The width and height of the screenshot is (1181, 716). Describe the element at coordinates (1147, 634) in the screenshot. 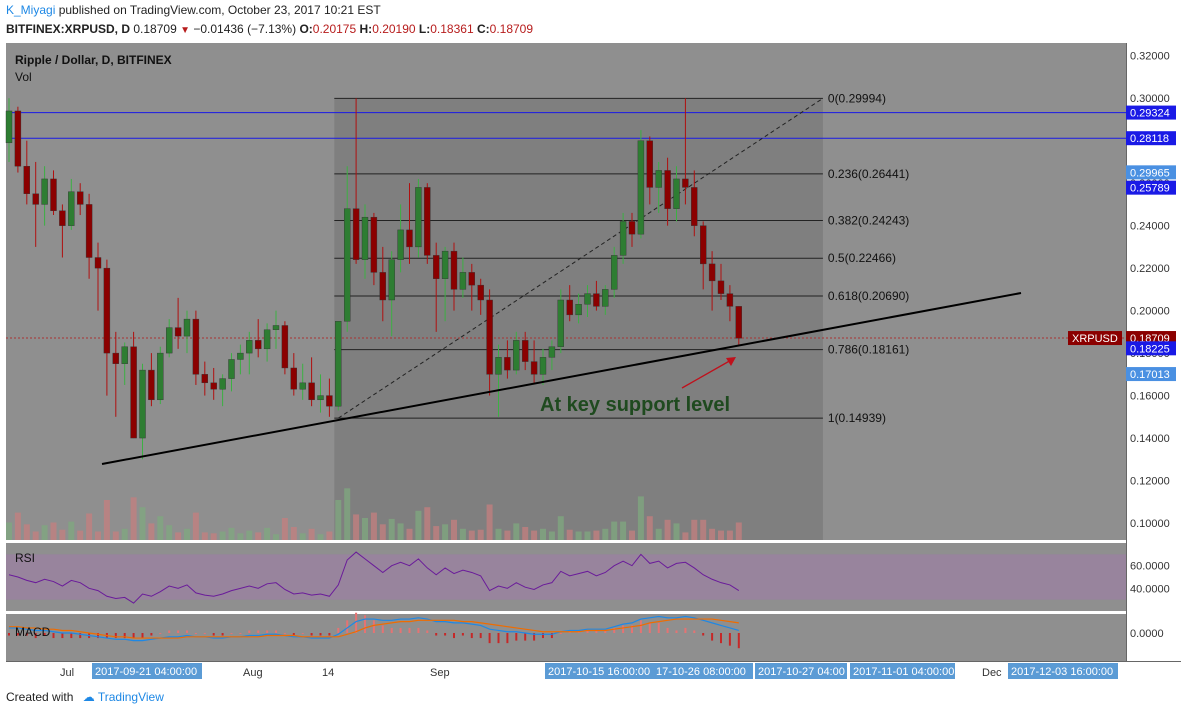

I see `macd-tick-label: 0.0000` at that location.